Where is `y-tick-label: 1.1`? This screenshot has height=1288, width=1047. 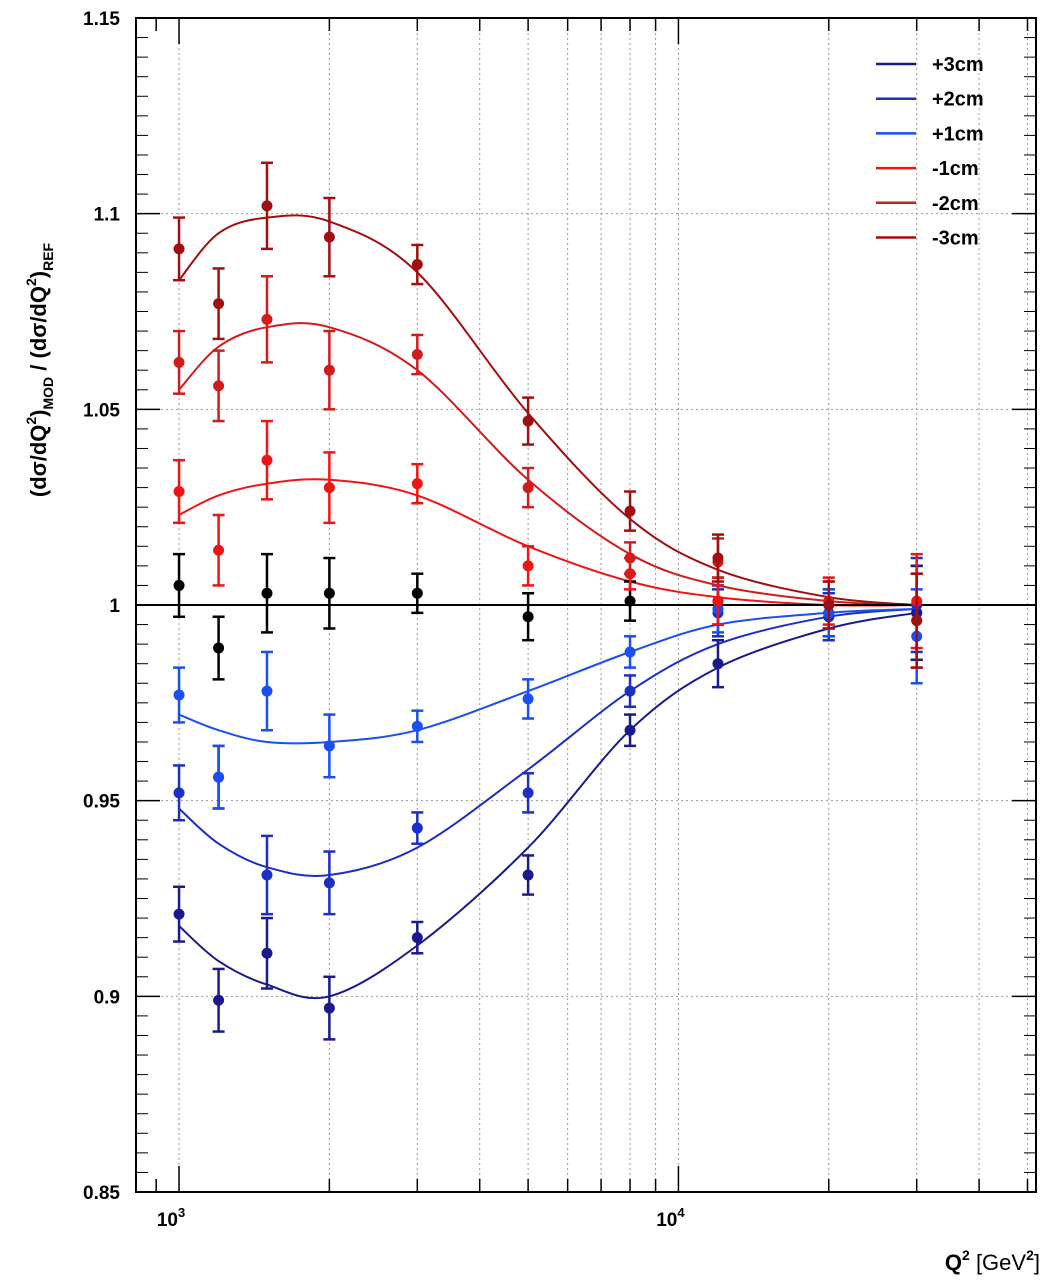 y-tick-label: 1.1 is located at coordinates (107, 215).